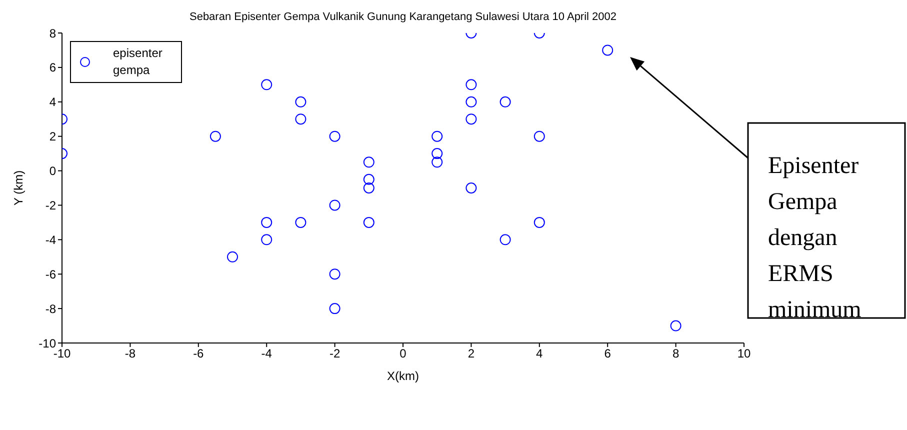  I want to click on y-tick-label: 8, so click(52, 33).